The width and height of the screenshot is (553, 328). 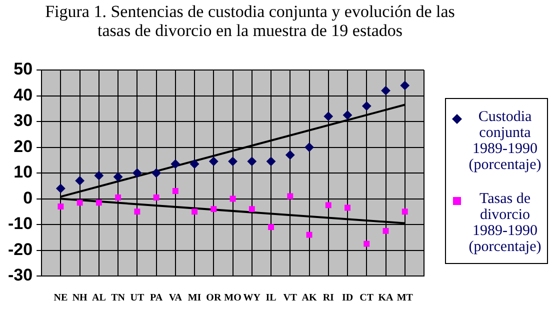 I want to click on x-tick-label: NH, so click(x=80, y=298).